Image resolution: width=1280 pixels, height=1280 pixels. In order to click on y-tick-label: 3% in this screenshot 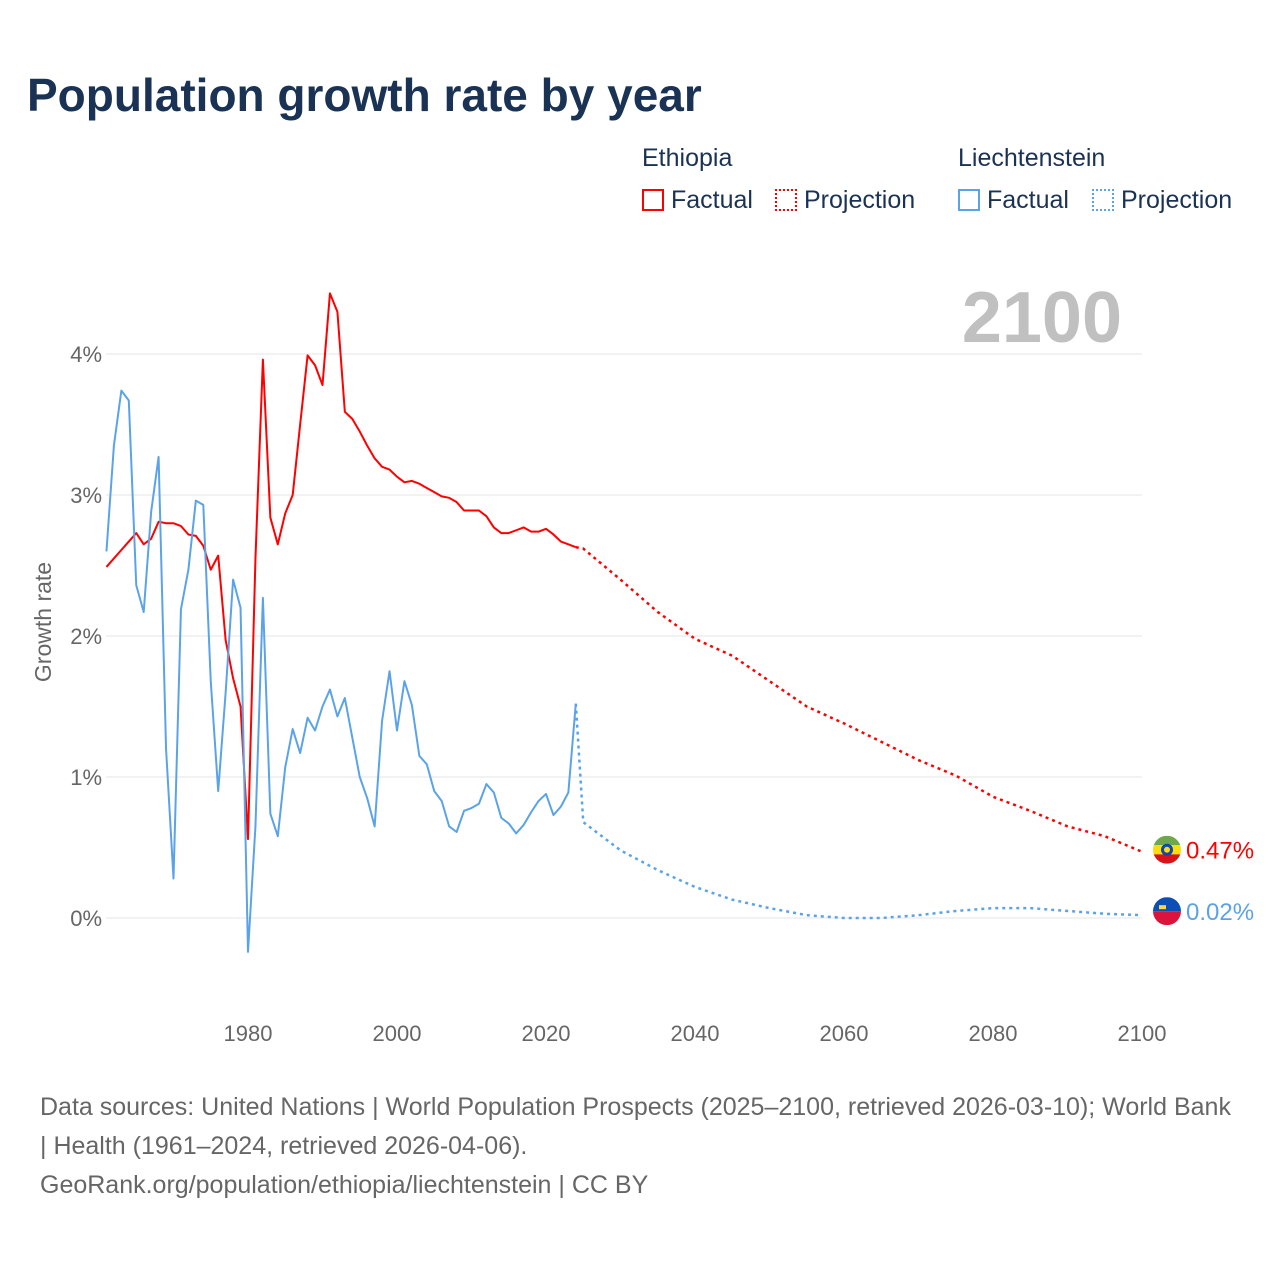, I will do `click(86, 495)`.